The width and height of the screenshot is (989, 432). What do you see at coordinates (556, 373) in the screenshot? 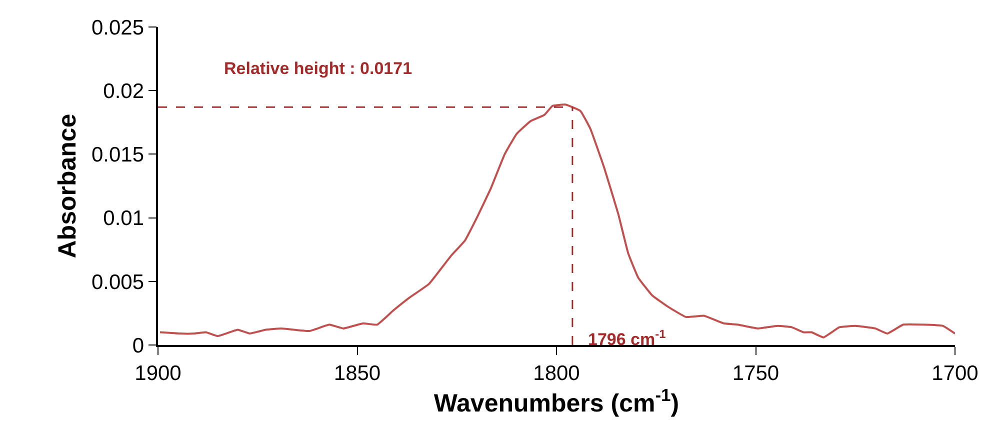
I see `x-tick-label: 1800` at bounding box center [556, 373].